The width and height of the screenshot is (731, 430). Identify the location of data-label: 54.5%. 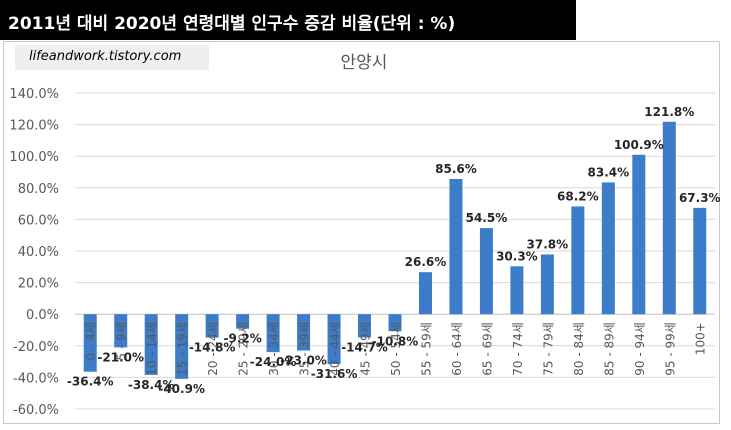
(487, 218).